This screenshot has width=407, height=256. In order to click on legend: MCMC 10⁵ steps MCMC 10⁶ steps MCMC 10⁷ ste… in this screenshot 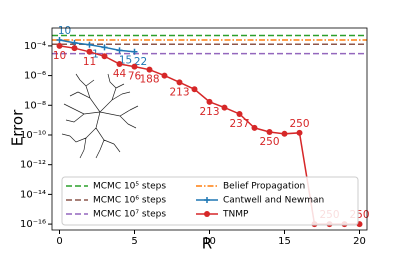, I will do `click(210, 201)`.